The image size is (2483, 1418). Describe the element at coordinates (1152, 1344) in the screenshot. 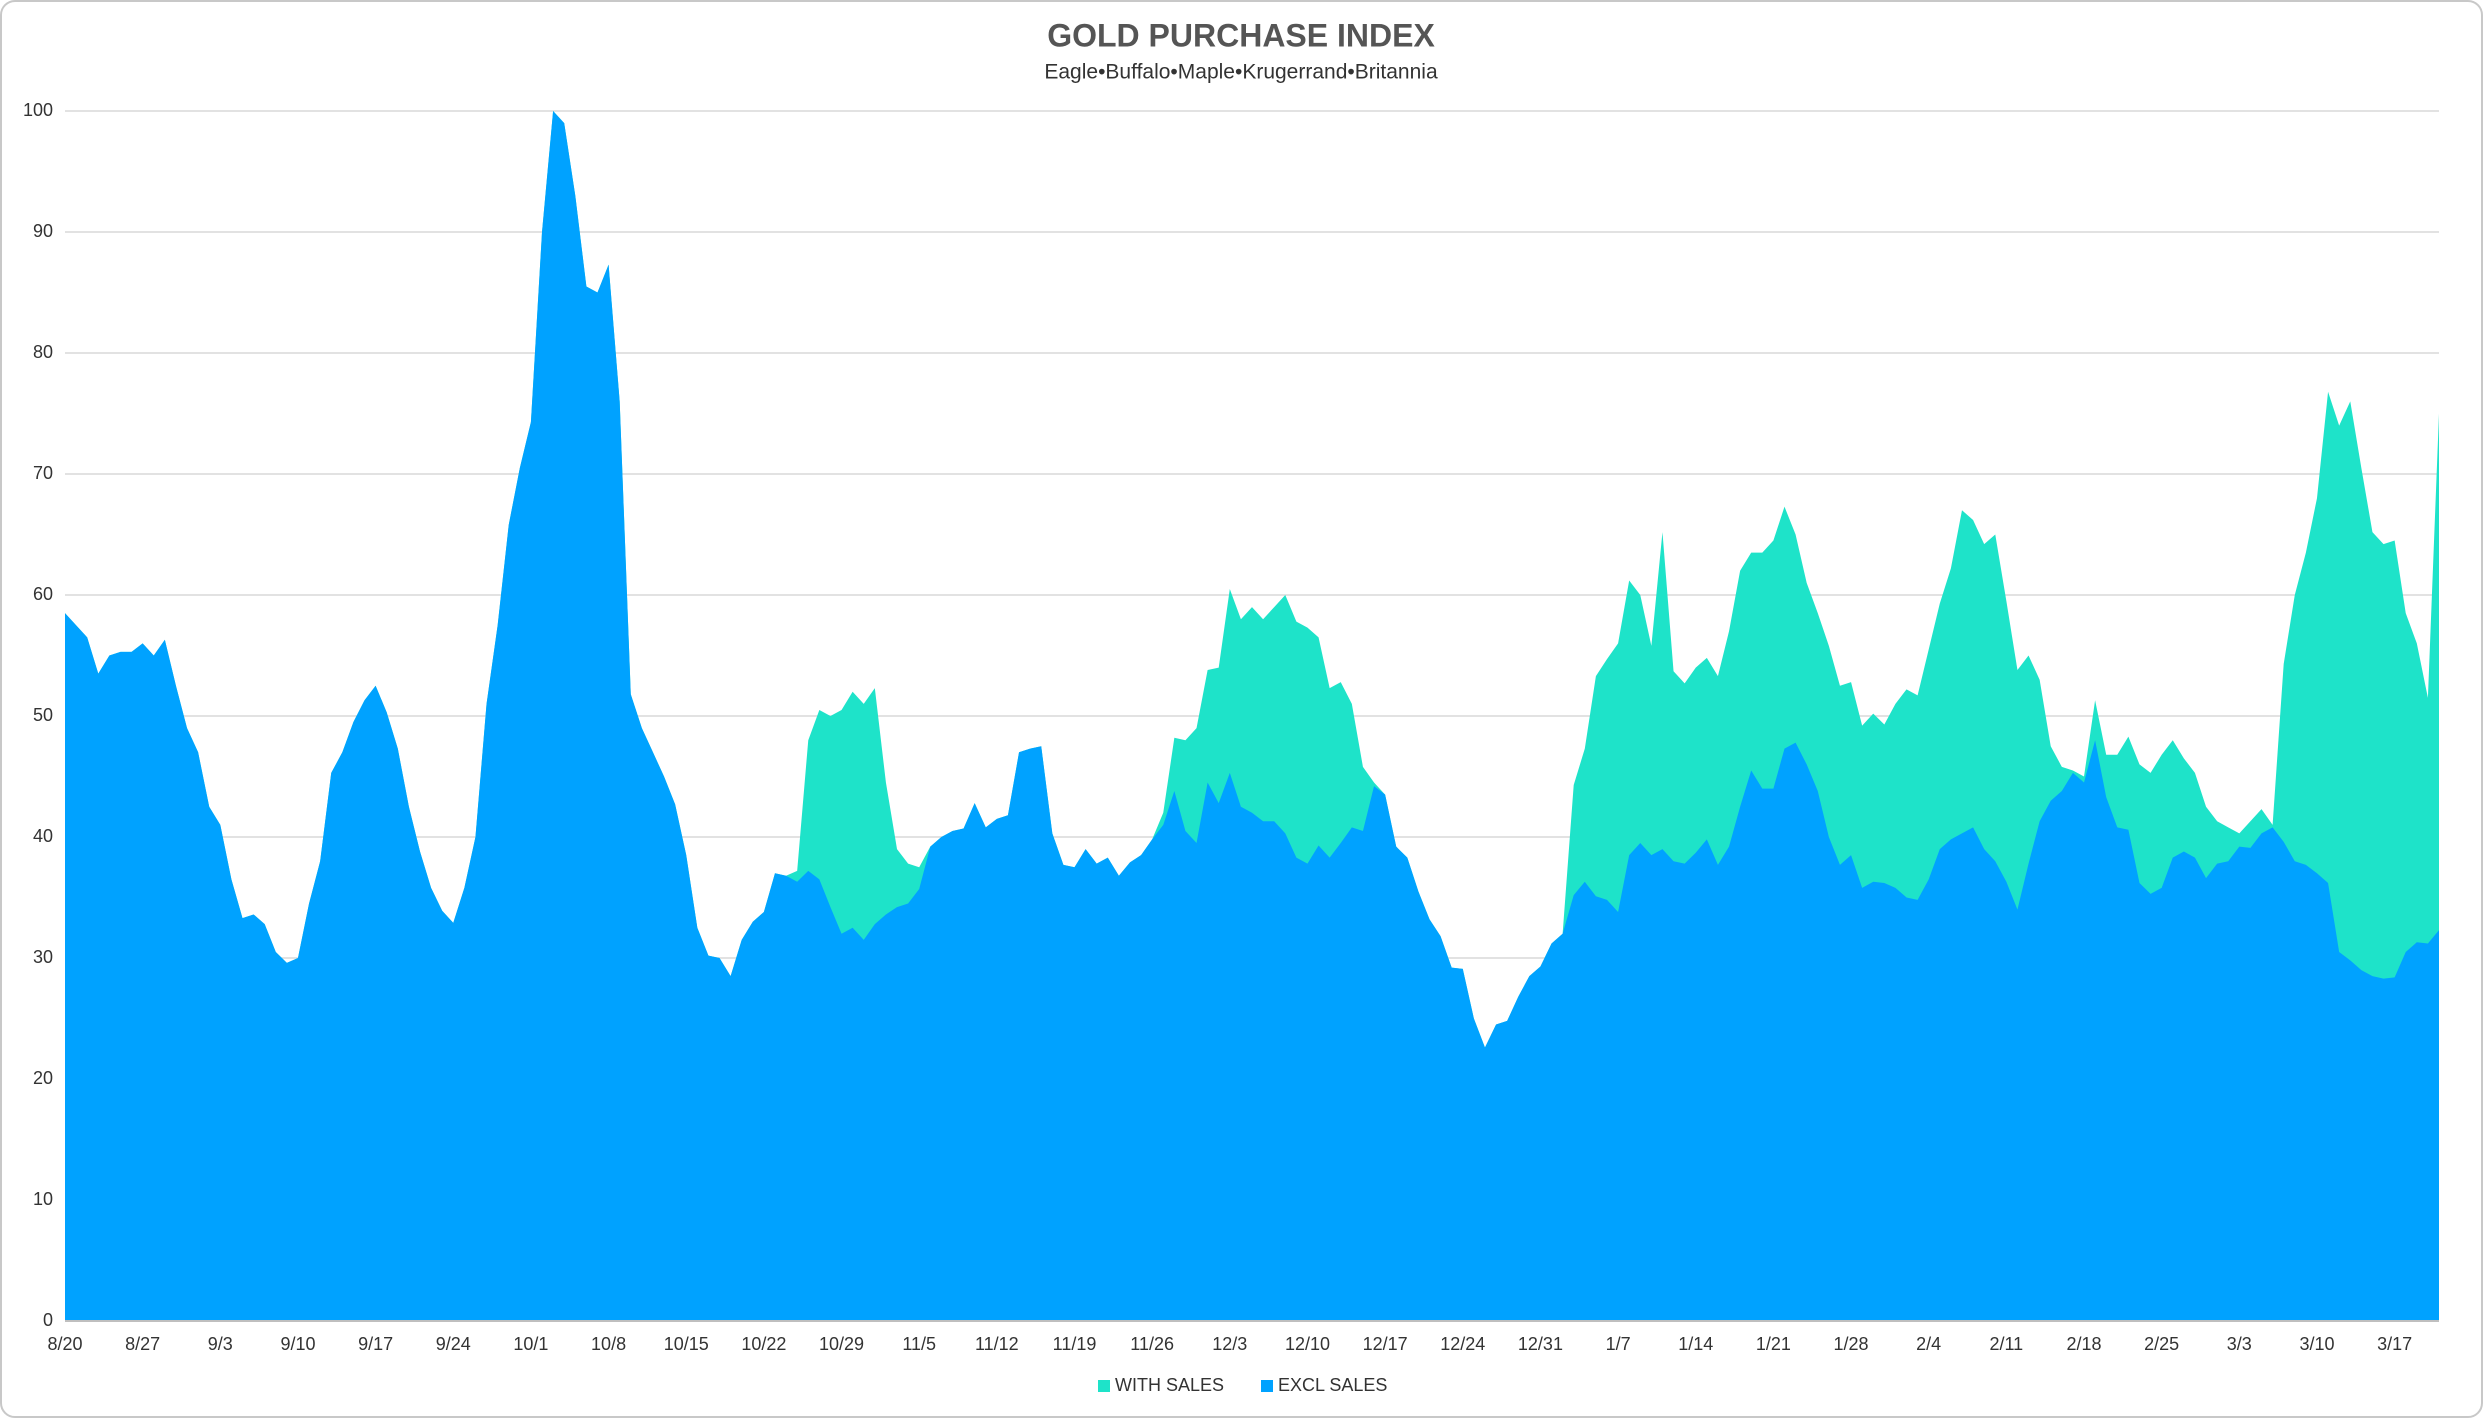

I see `x-tick-label: 11/26` at that location.